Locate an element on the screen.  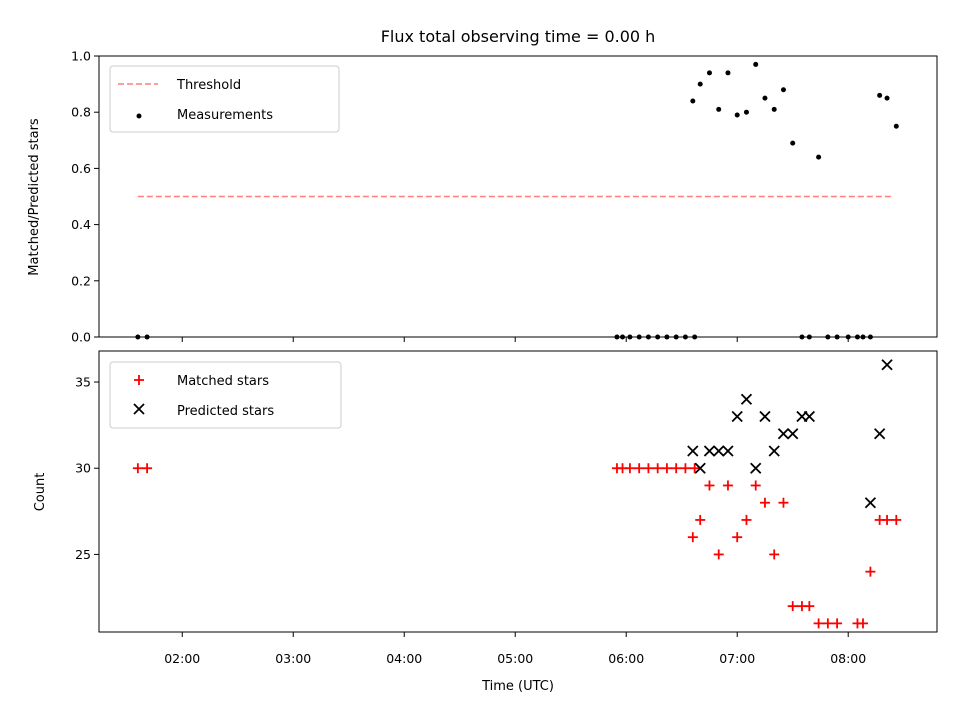
legend-measurements-label: Measurements is located at coordinates (225, 115).